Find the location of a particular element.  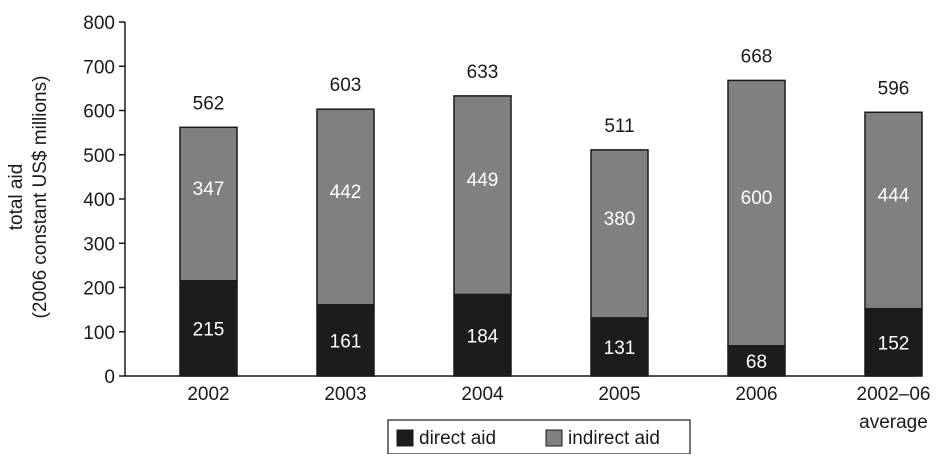

y-axis-title-line: total aid is located at coordinates (16, 197).